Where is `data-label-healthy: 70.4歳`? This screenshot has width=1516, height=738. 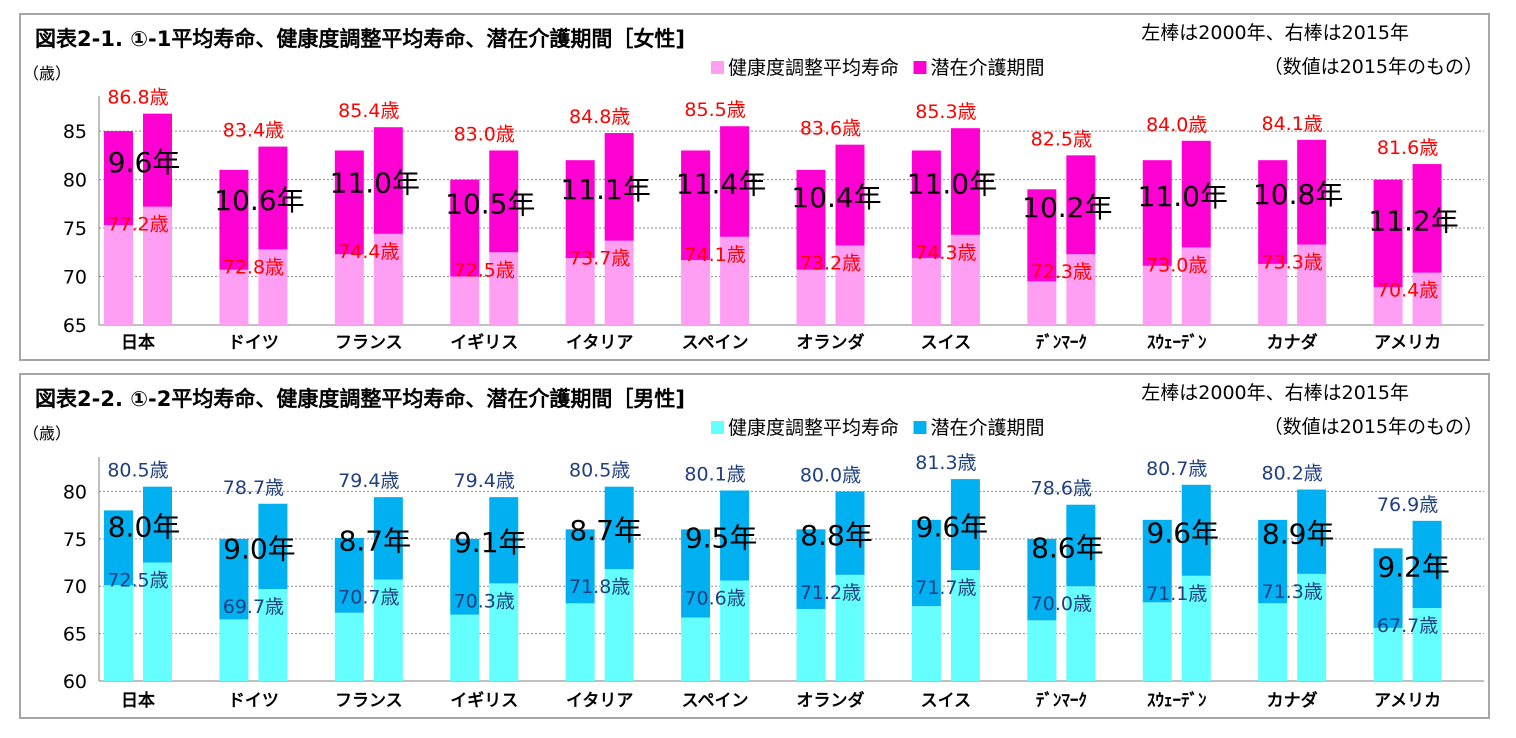 data-label-healthy: 70.4歳 is located at coordinates (1407, 291).